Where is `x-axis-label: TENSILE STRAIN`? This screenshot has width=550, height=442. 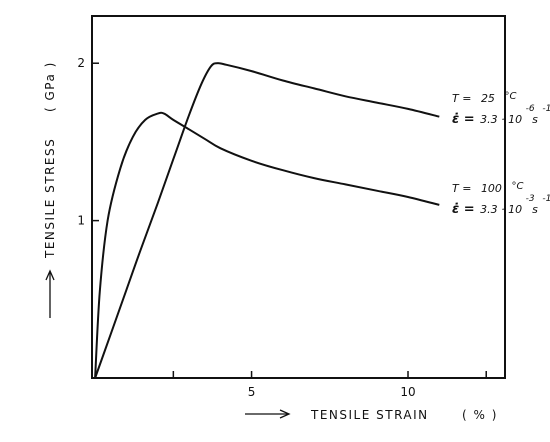 x-axis-label: TENSILE STRAIN is located at coordinates (369, 415).